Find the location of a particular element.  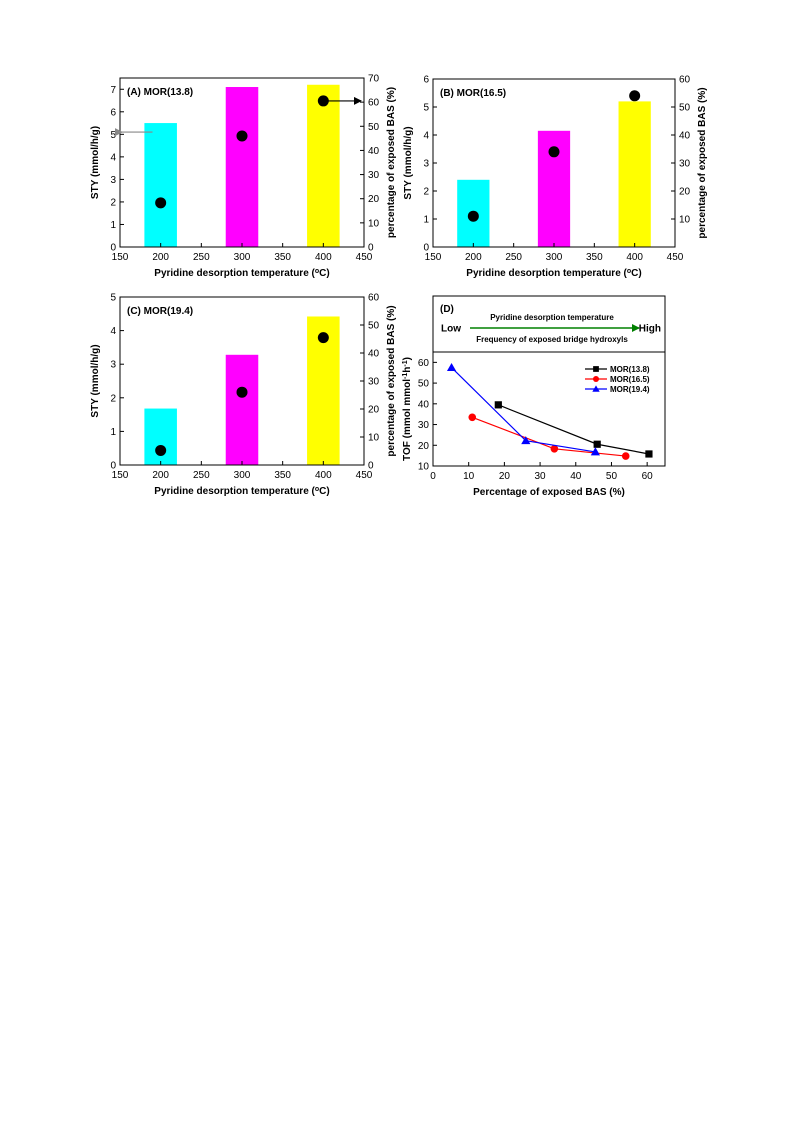

panel-title: (A) MOR(13.8) is located at coordinates (160, 92).